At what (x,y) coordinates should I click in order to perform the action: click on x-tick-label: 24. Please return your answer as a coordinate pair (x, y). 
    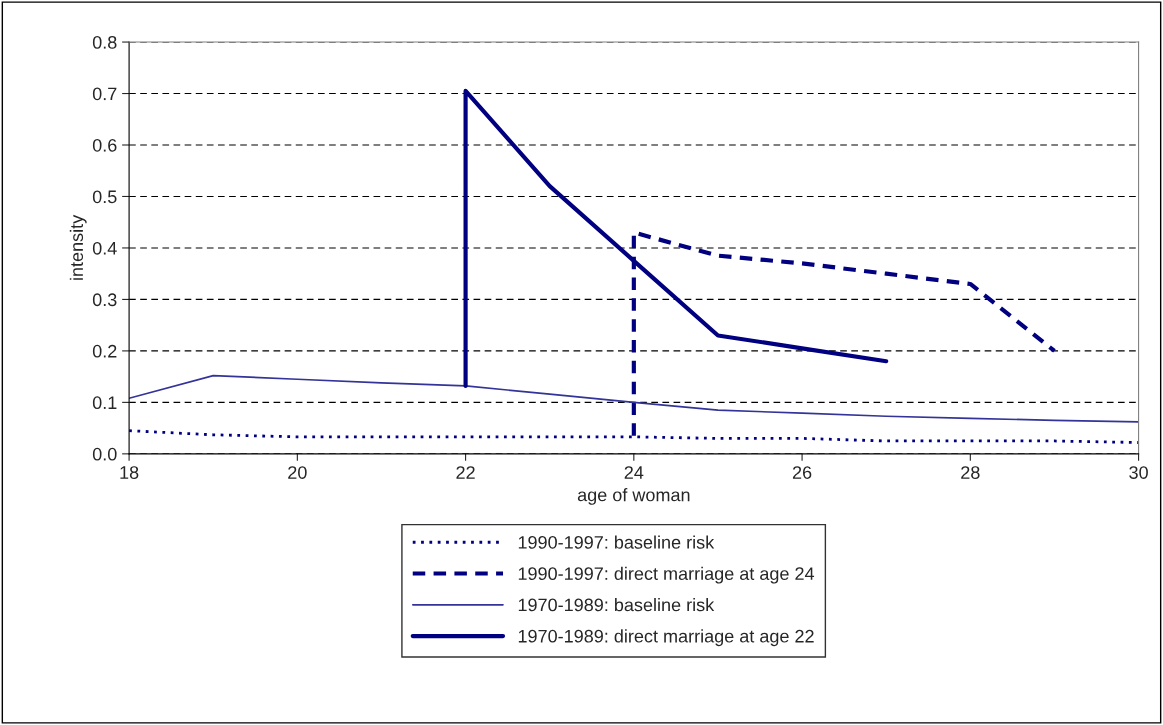
    Looking at the image, I should click on (634, 472).